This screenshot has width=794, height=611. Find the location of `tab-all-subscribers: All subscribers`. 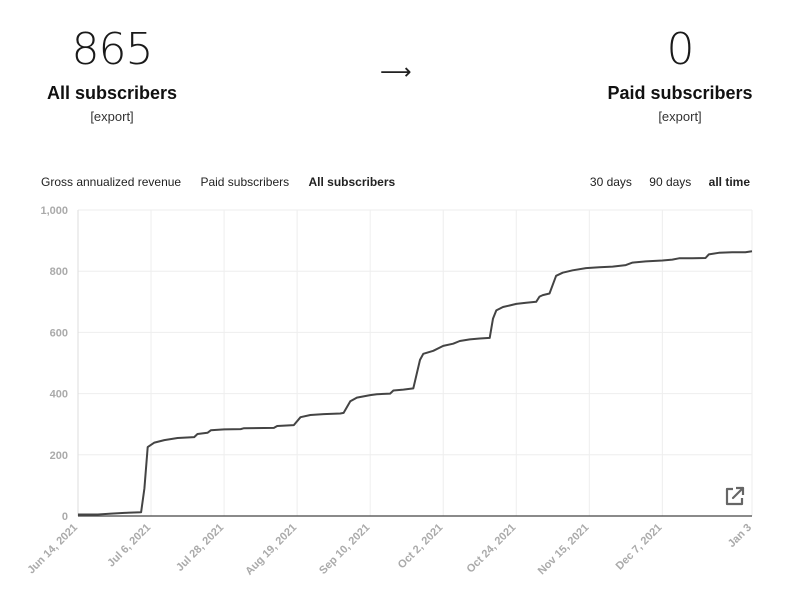

tab-all-subscribers: All subscribers is located at coordinates (352, 182).